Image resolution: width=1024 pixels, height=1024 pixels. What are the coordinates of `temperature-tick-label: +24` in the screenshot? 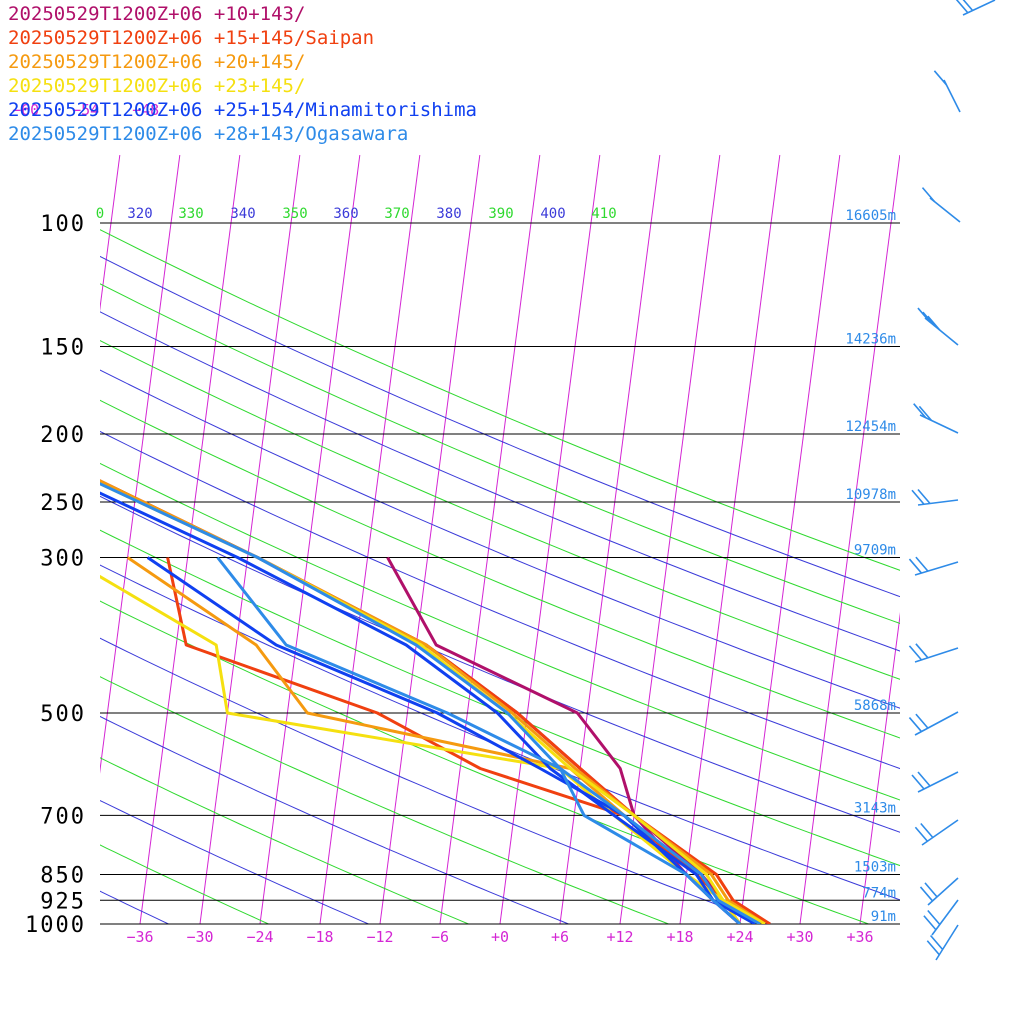 It's located at (739, 937).